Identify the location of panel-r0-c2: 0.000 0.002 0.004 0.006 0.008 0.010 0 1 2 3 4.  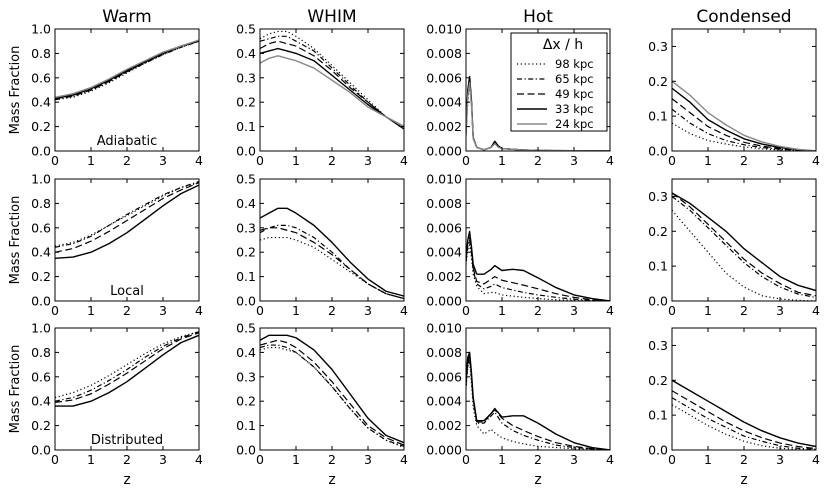
(520, 95).